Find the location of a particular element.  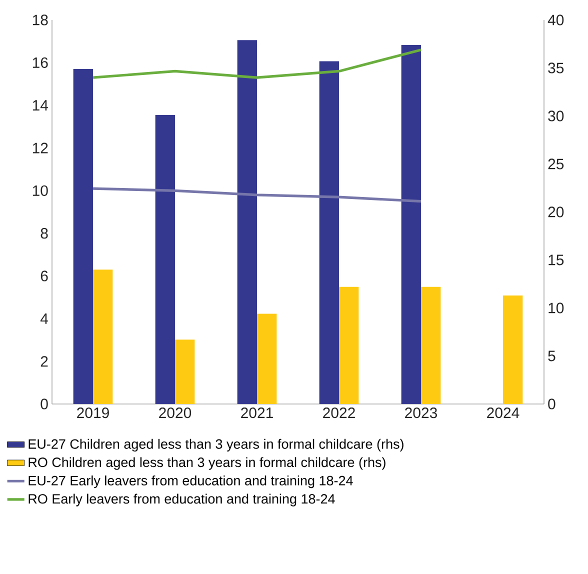

y-tick-label: 14 is located at coordinates (40, 105).